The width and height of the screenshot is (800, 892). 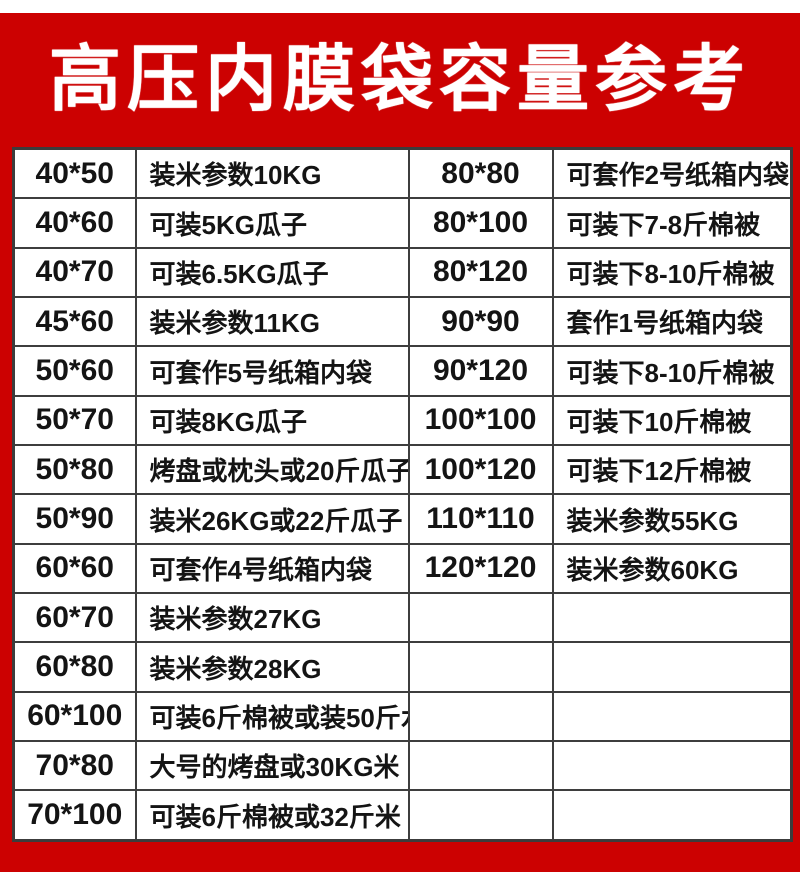 I want to click on size-cell: 60*60, so click(x=74, y=568).